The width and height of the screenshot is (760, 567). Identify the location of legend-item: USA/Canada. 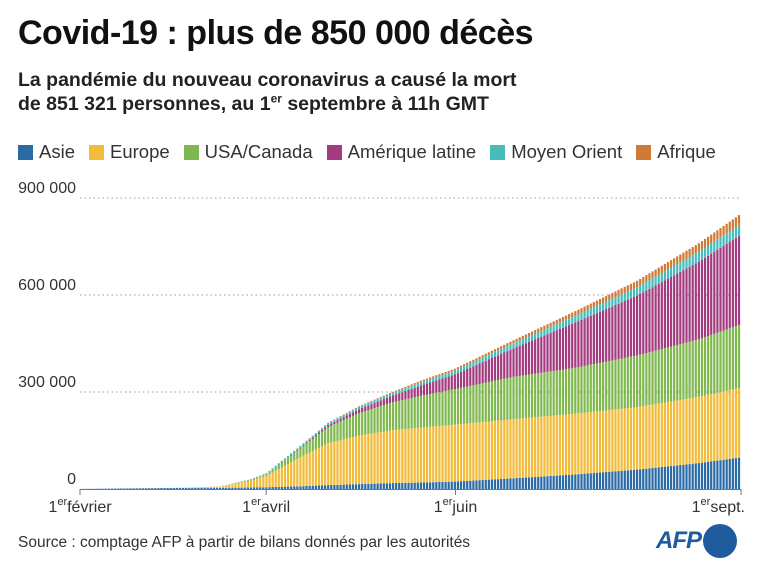
(248, 152).